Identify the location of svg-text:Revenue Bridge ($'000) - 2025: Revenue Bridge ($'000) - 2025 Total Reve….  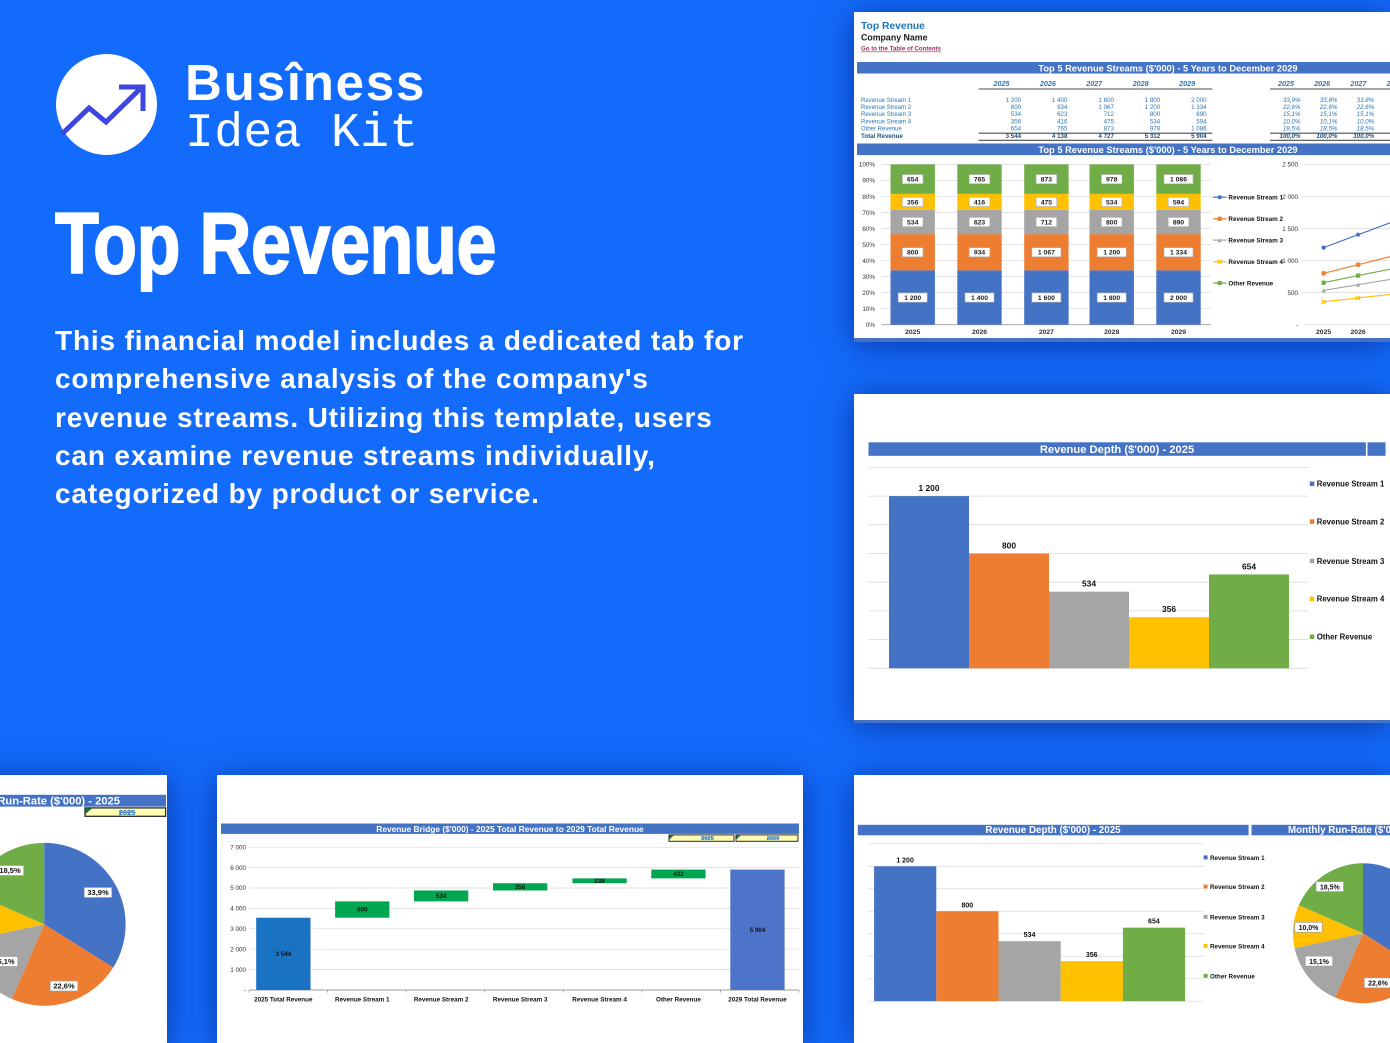
(510, 829).